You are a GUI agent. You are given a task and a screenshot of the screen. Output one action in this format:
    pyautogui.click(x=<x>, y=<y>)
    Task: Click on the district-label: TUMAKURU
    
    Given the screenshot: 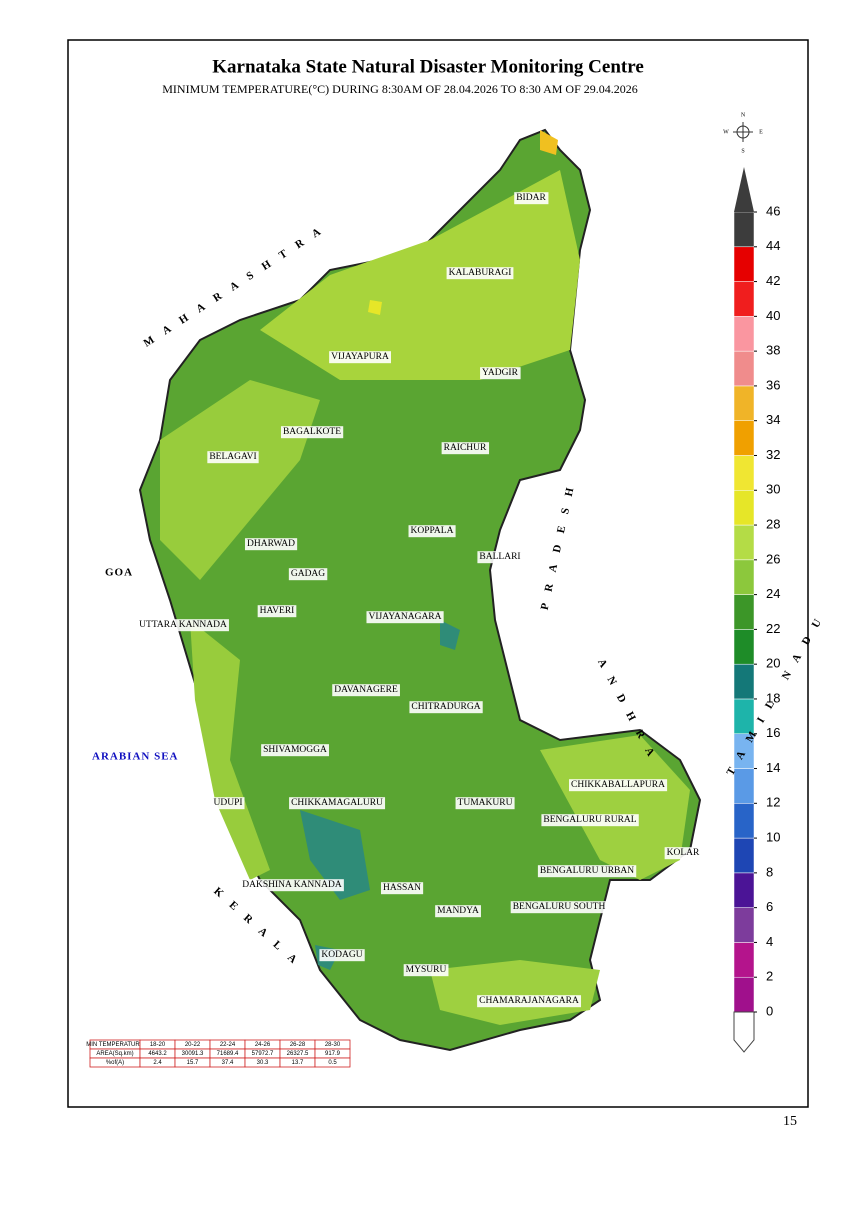 What is the action you would take?
    pyautogui.click(x=485, y=803)
    